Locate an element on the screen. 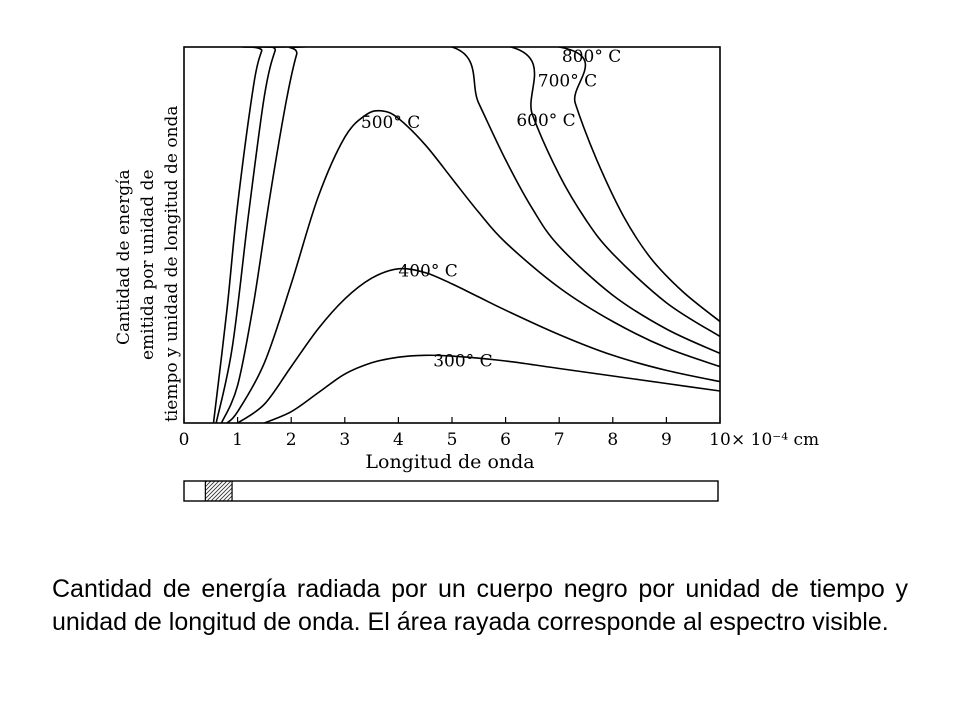 This screenshot has height=720, width=960. x-tick-label: 6 is located at coordinates (505, 440).